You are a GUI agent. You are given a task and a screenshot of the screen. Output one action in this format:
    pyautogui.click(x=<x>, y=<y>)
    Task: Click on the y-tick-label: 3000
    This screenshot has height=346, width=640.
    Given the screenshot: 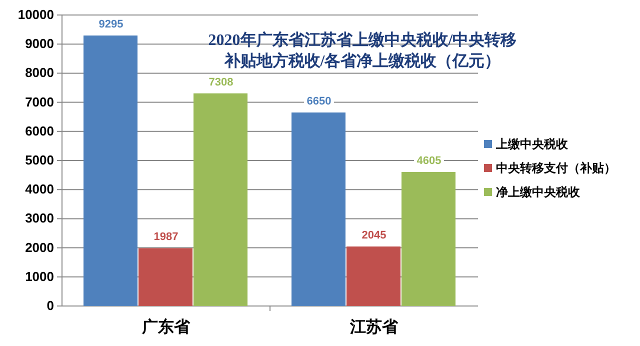 What is the action you would take?
    pyautogui.click(x=39, y=218)
    